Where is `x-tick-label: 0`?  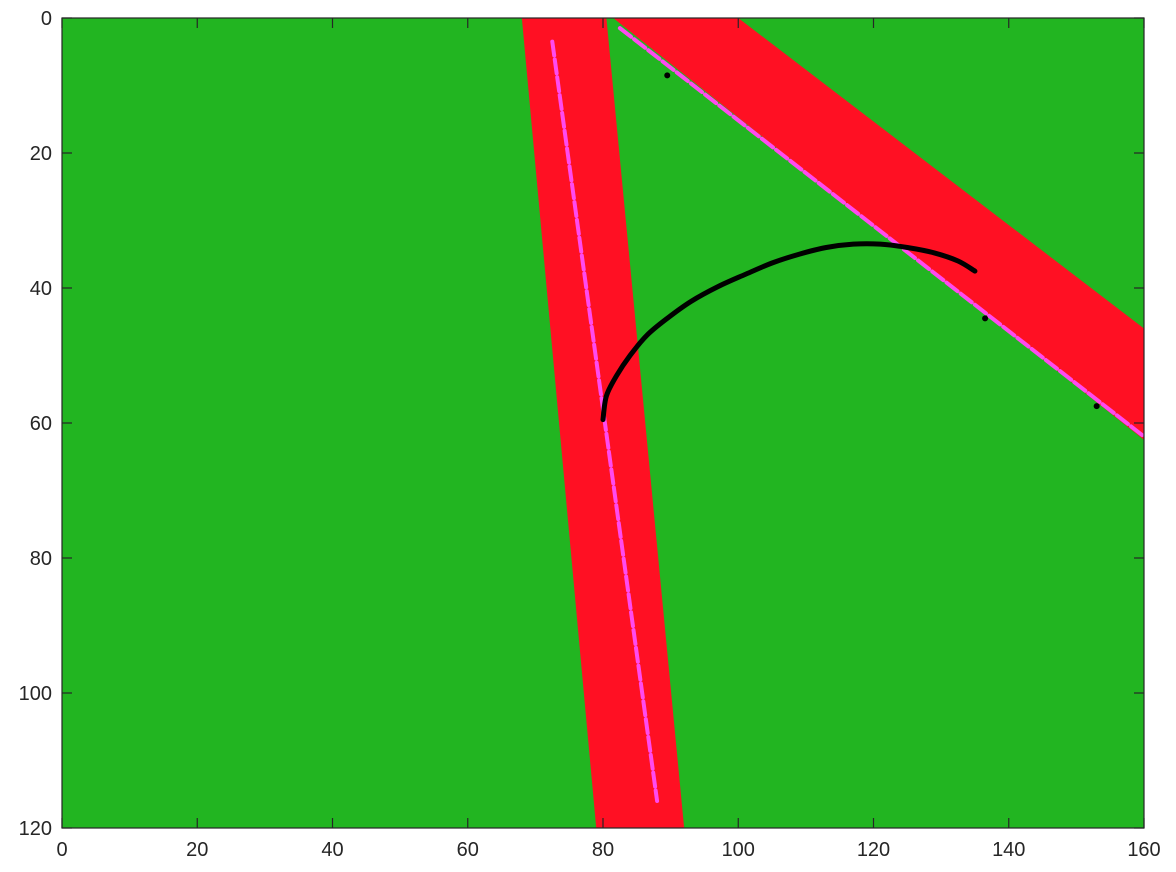
x-tick-label: 0 is located at coordinates (61, 850).